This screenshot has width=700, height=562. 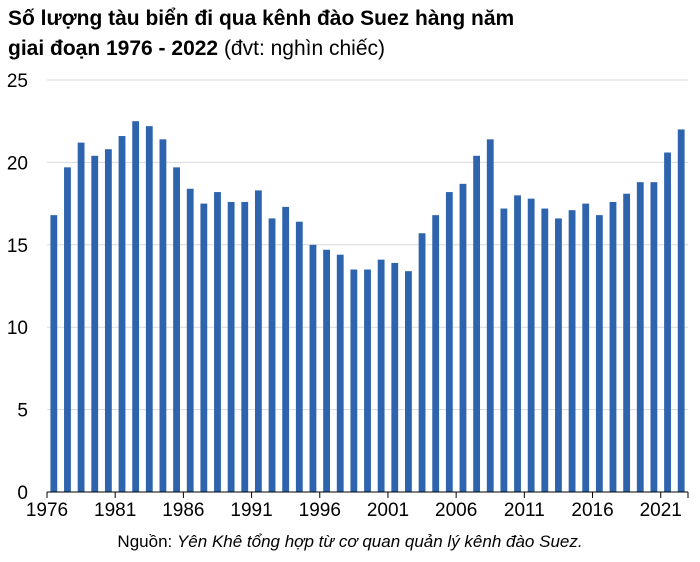 I want to click on title-period: giai đoạn 1976 - 2022, so click(x=113, y=48).